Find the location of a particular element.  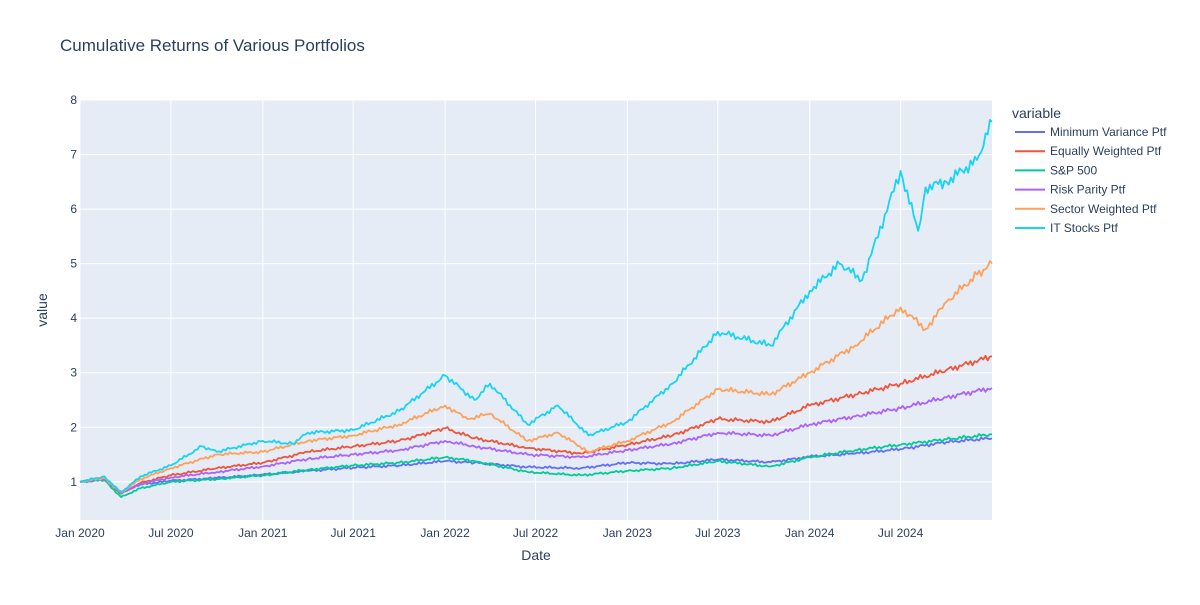

x-tick-label: Jul 2020 is located at coordinates (171, 533).